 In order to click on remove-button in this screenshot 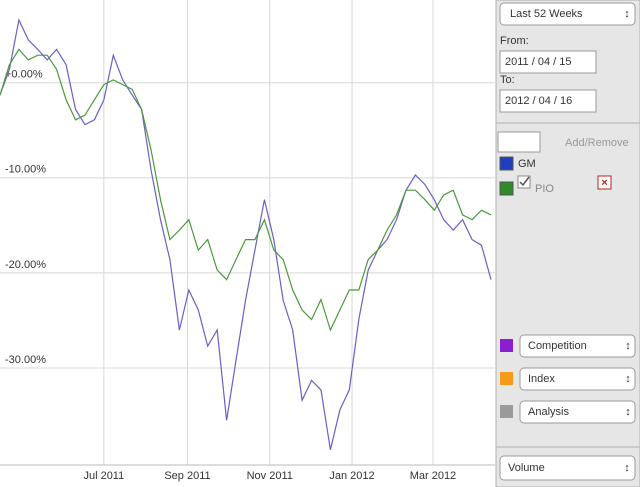, I will do `click(604, 182)`.